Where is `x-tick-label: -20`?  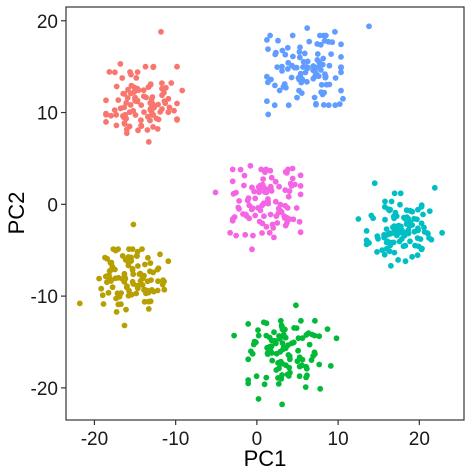 x-tick-label: -20 is located at coordinates (94, 439).